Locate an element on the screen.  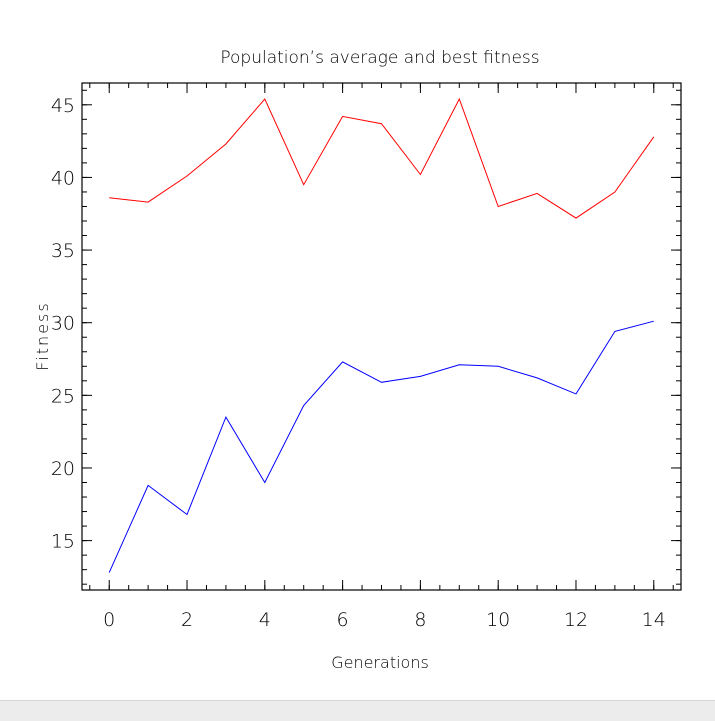
x-tick-label: 0 is located at coordinates (109, 620).